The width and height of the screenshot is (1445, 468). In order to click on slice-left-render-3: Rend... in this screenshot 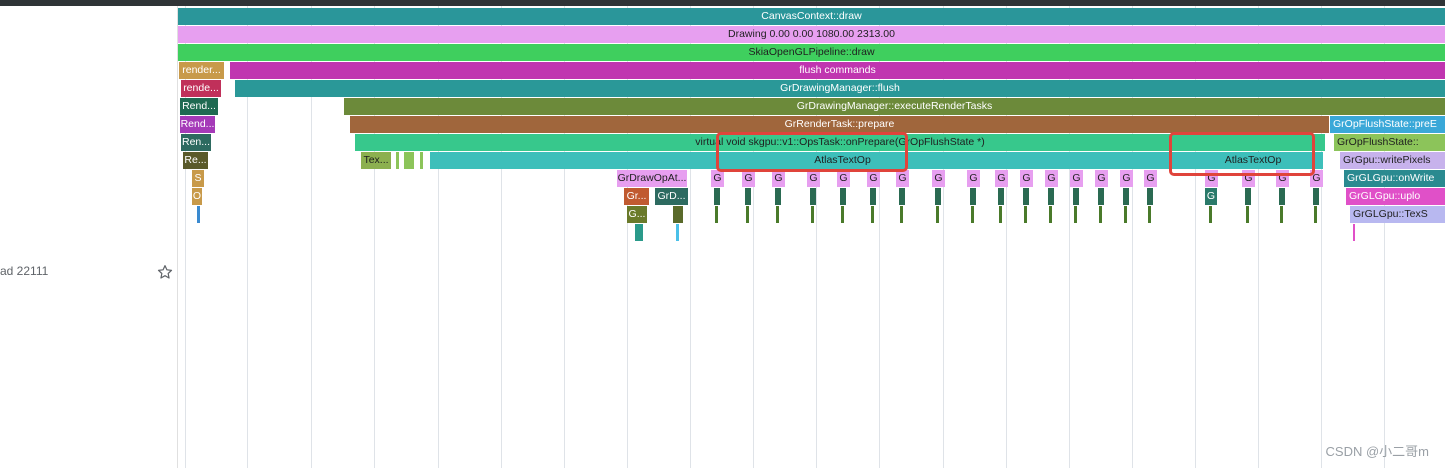, I will do `click(199, 106)`.